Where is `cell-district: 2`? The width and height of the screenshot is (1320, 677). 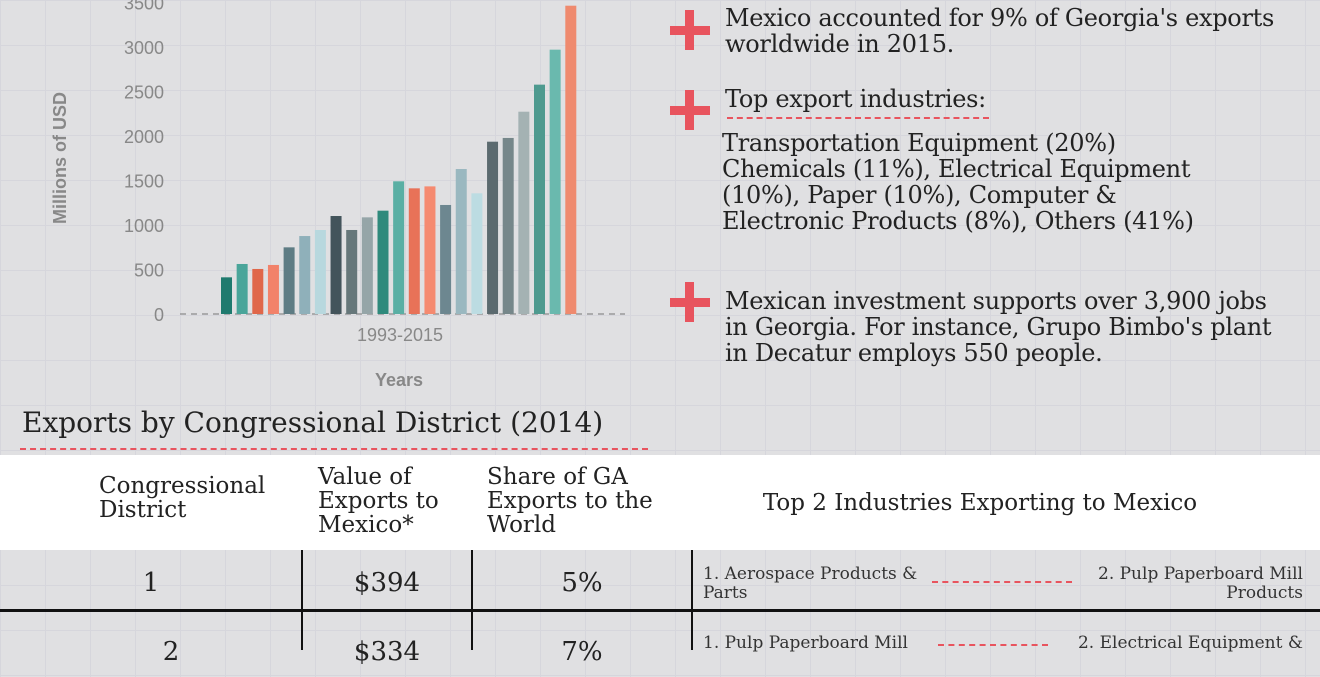 cell-district: 2 is located at coordinates (171, 652).